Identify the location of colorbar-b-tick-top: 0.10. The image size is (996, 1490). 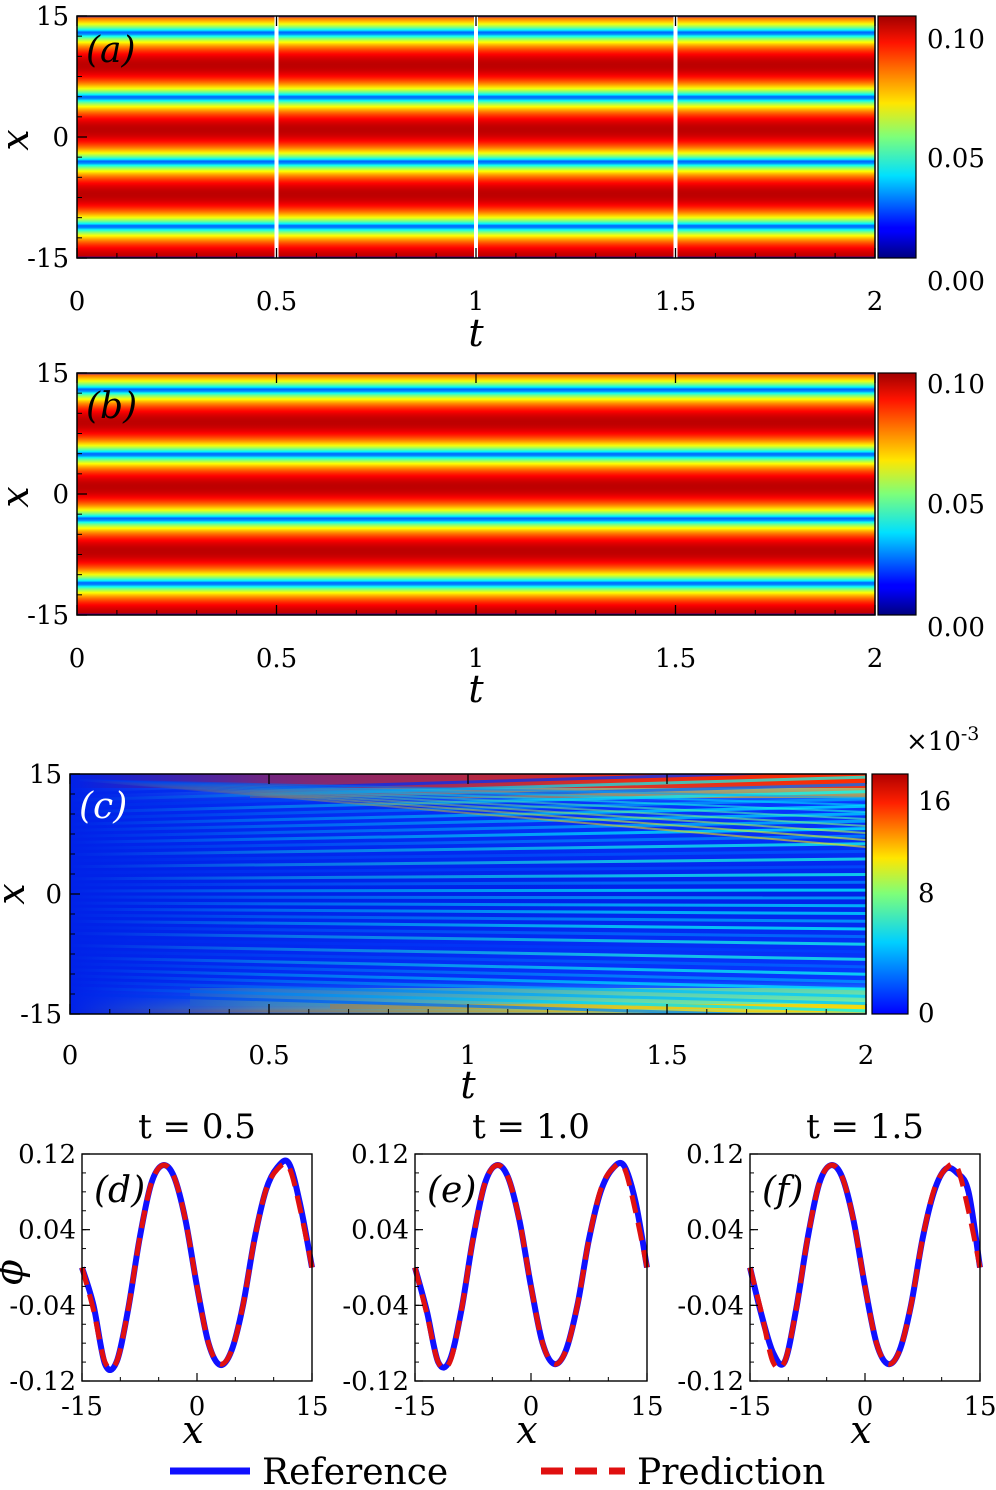
(956, 385).